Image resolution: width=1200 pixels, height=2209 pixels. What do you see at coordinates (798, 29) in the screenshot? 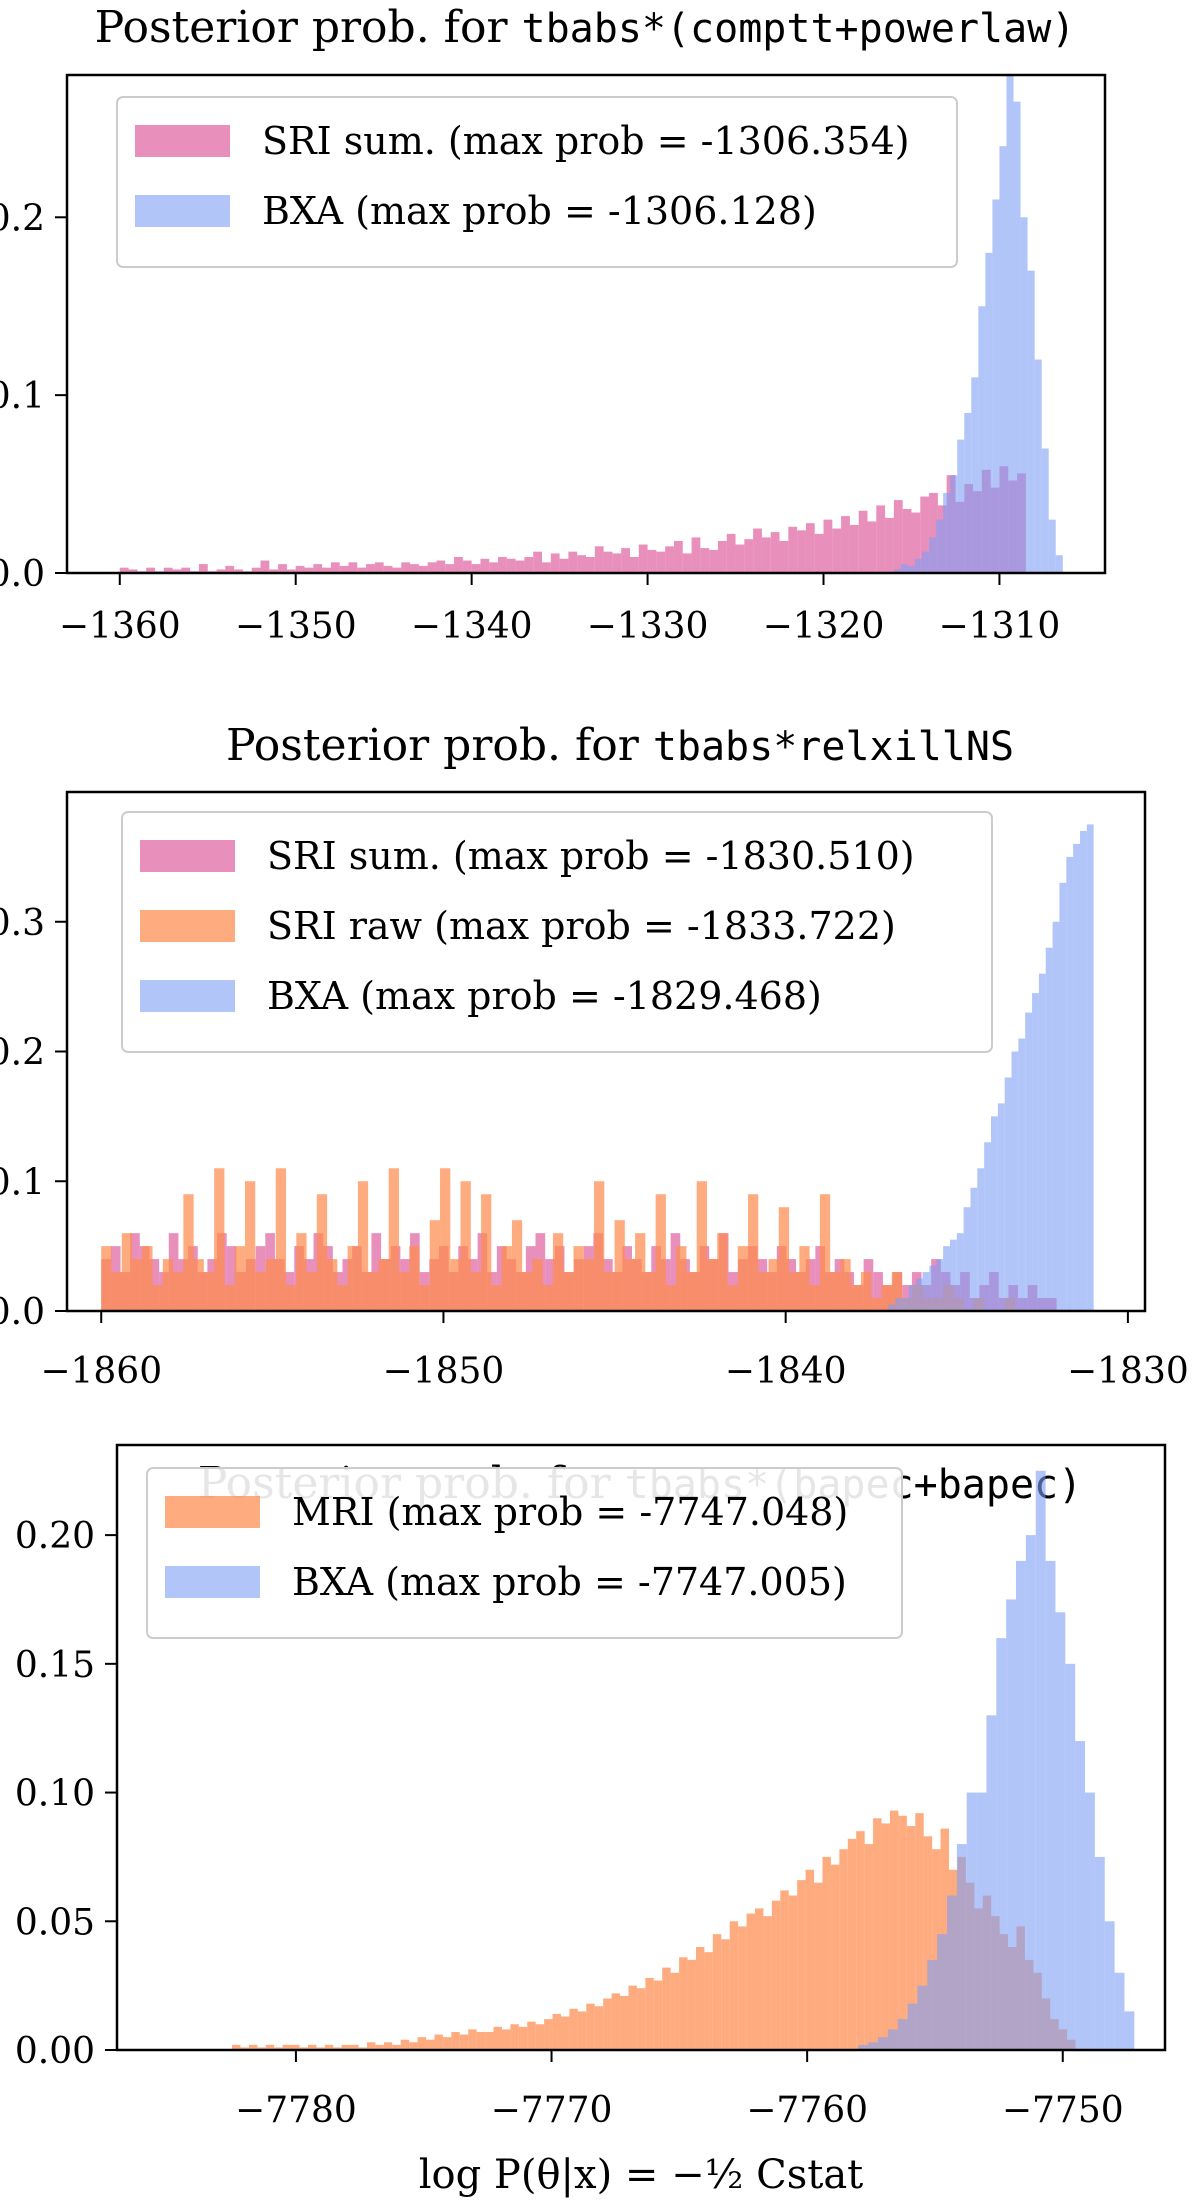
I see `chart-title-model: tbabs*(comptt+powerlaw)` at bounding box center [798, 29].